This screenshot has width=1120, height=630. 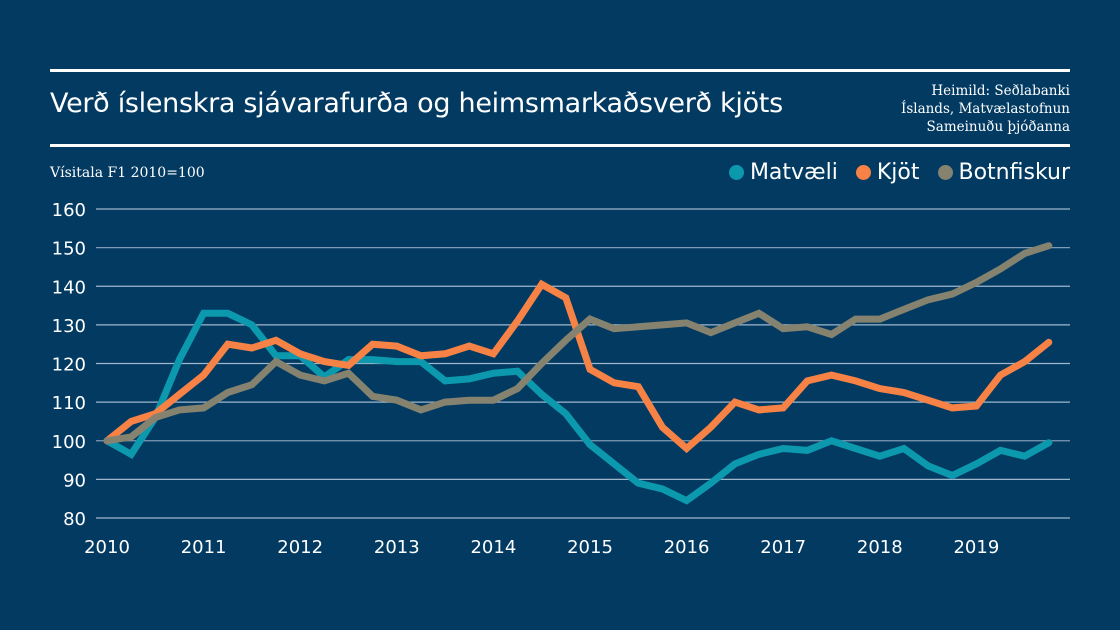 What do you see at coordinates (1000, 91) in the screenshot?
I see `source-line: Heimild: Seðlabanki` at bounding box center [1000, 91].